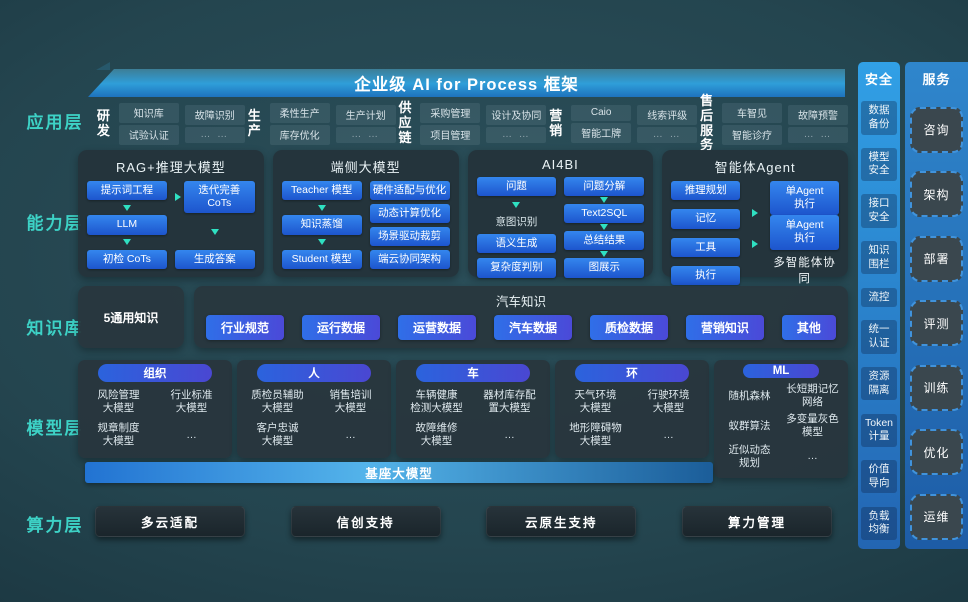 Image resolution: width=968 pixels, height=602 pixels. What do you see at coordinates (127, 191) in the screenshot?
I see `rag-step-prompt: 提示词工程` at bounding box center [127, 191].